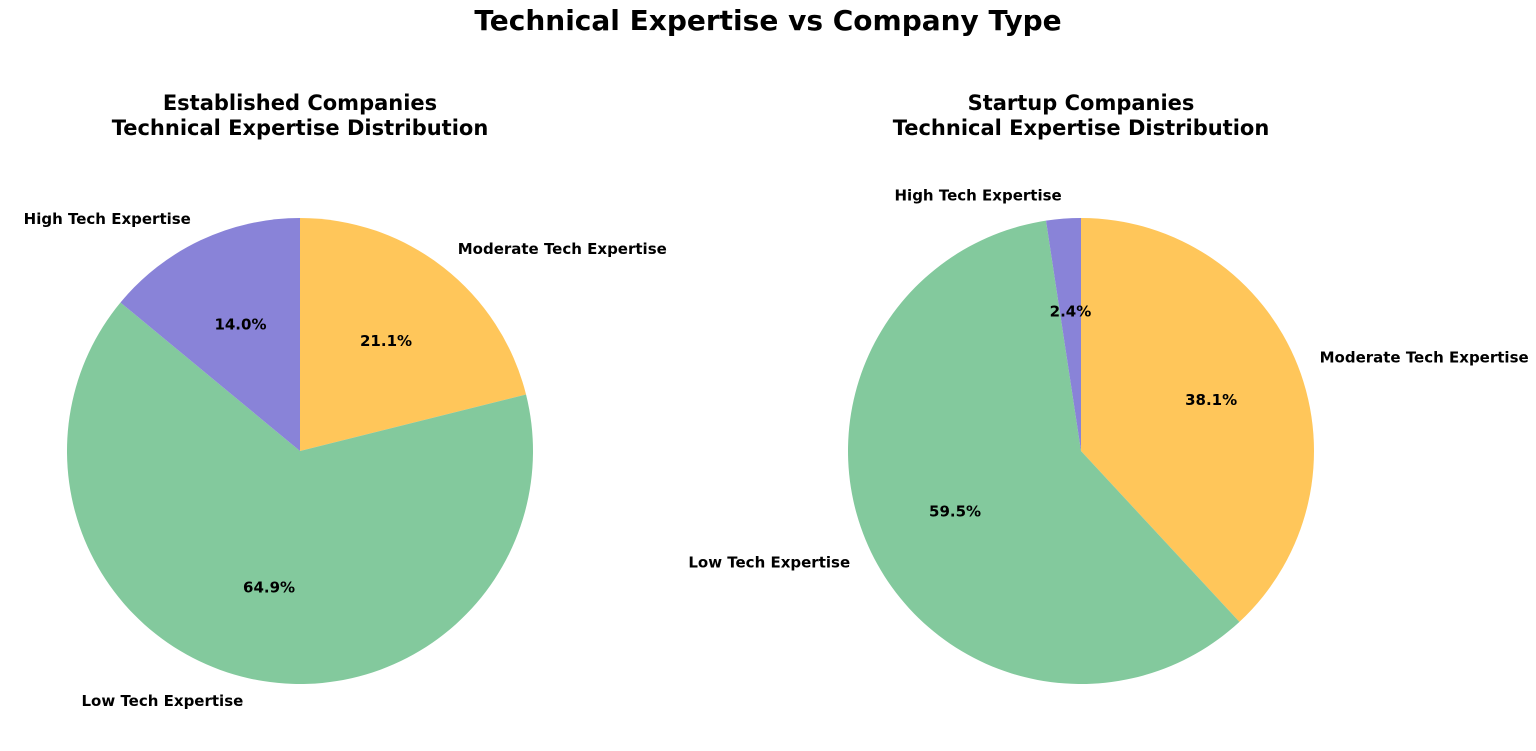 Image resolution: width=1536 pixels, height=751 pixels. What do you see at coordinates (1081, 103) in the screenshot?
I see `chart-title: Startup Companies` at bounding box center [1081, 103].